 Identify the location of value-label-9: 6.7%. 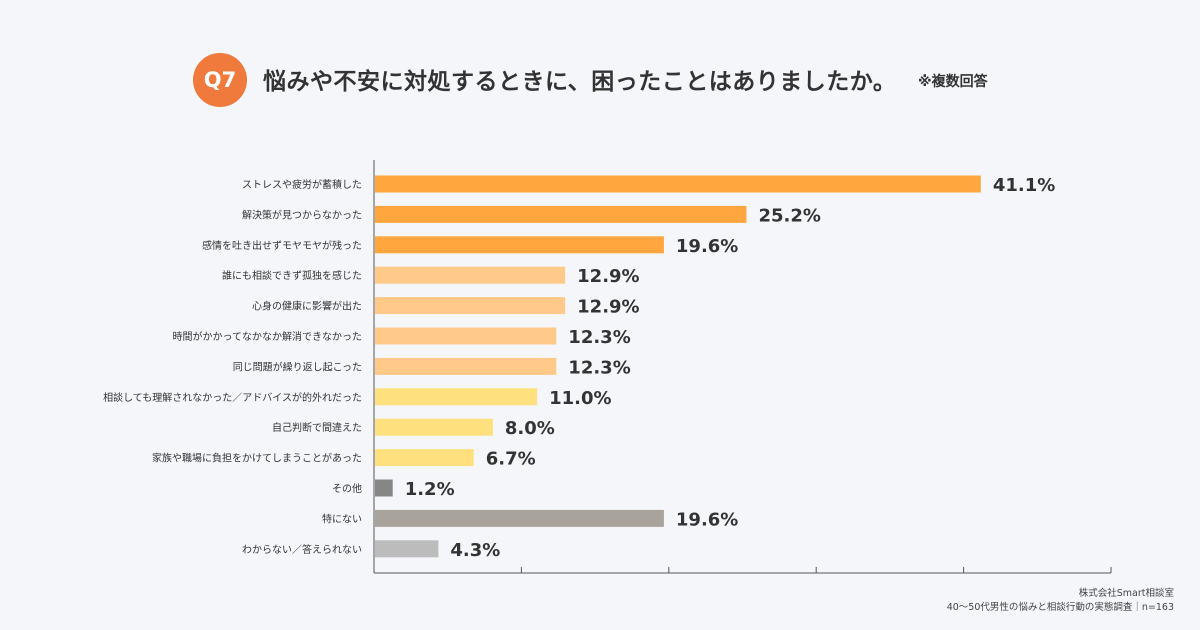
(511, 459).